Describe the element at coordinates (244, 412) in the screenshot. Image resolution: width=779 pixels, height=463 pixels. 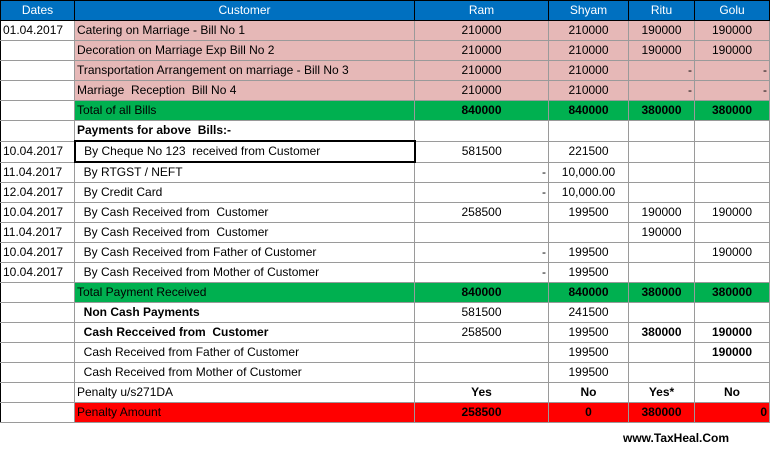
I see `cell-customer: Penalty Amount` at that location.